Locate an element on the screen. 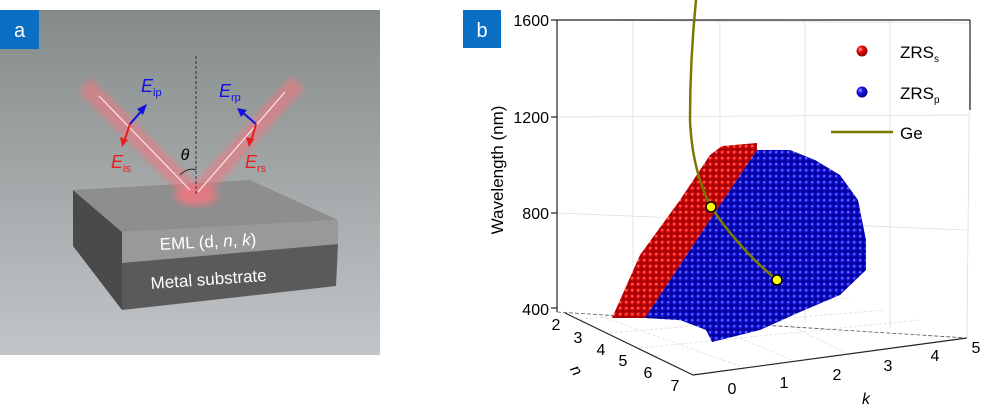 The height and width of the screenshot is (411, 1000). panel-b-label: b is located at coordinates (481, 31).